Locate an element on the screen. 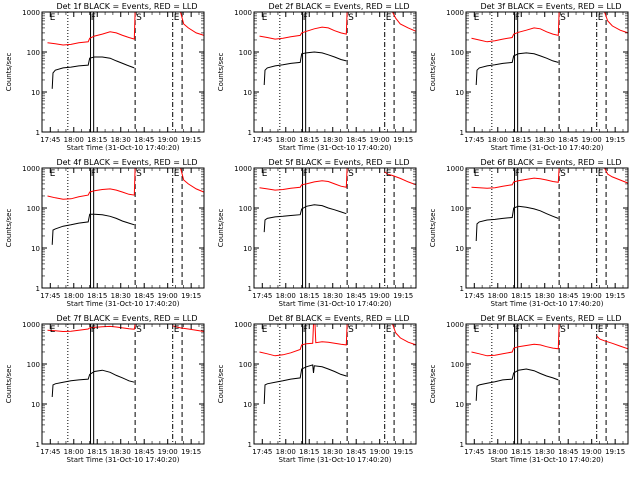  panel-title: Det 8f BLACK = Events, RED = LLD is located at coordinates (338, 318).